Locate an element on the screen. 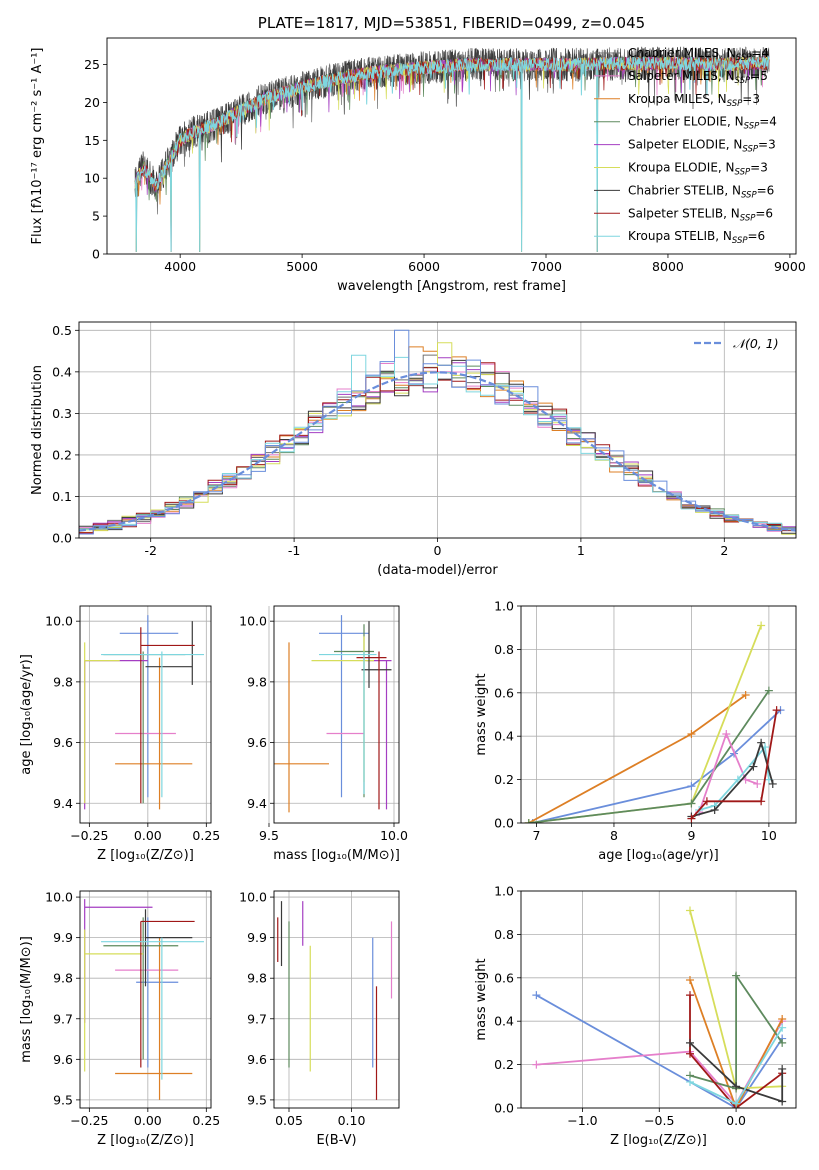 This screenshot has height=1170, width=819. age_vs_mass-xtick-label-0: 9.5 is located at coordinates (269, 835).